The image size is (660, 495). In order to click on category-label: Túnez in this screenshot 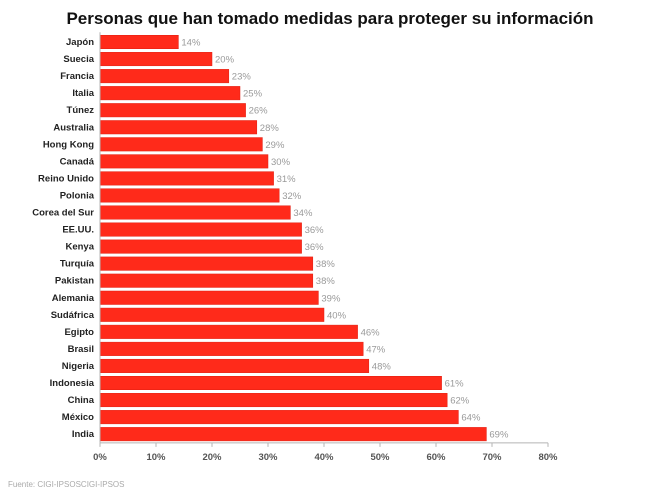, I will do `click(81, 110)`.